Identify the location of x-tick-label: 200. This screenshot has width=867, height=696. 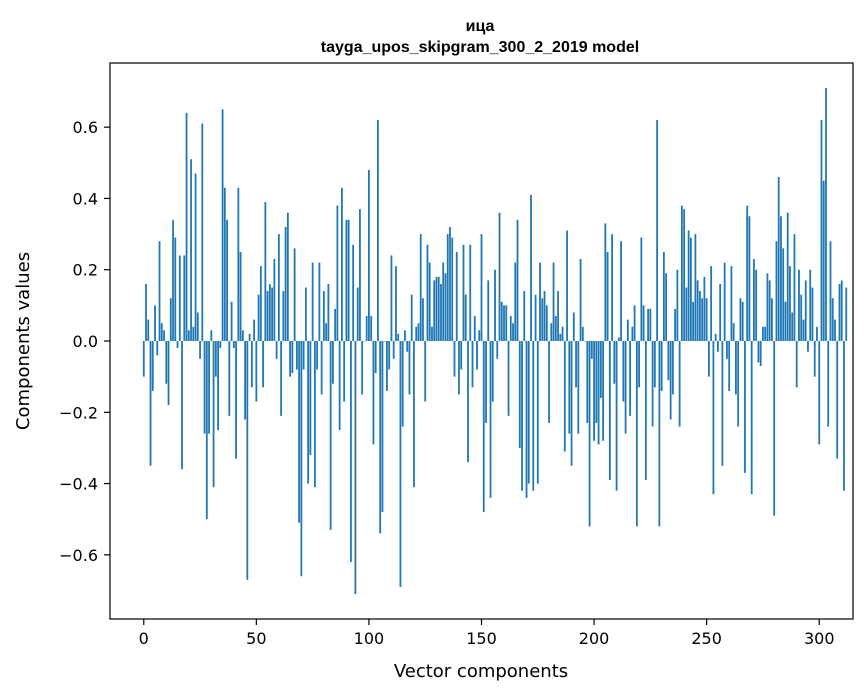
(594, 638).